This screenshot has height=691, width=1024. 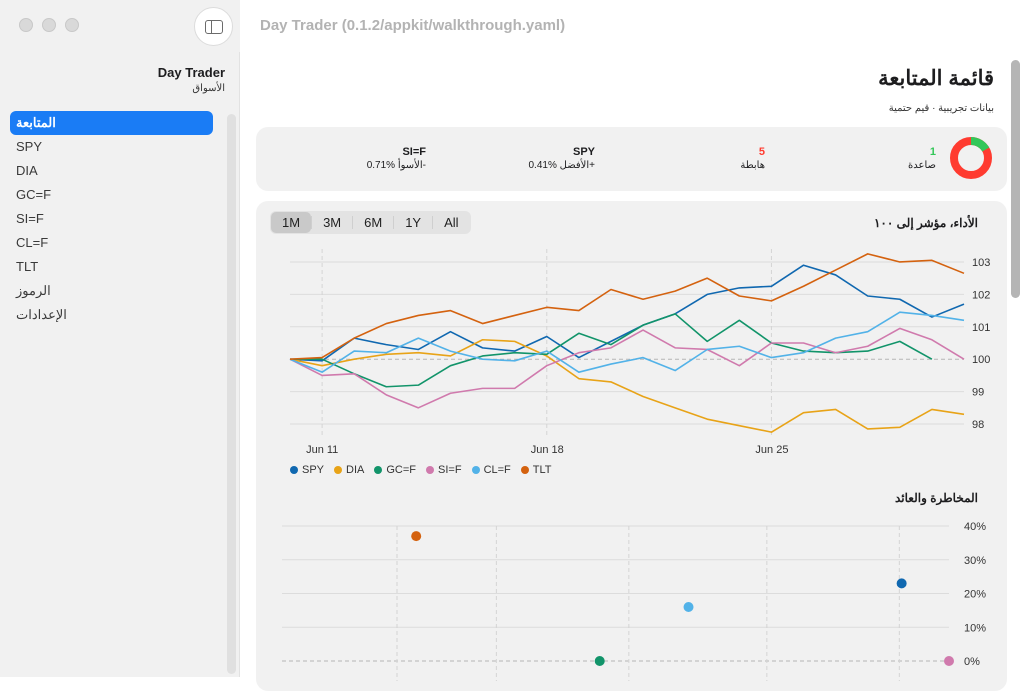 I want to click on performance-legend: SPY DIA GC=F SI=F CL=F TLT, so click(x=421, y=470).